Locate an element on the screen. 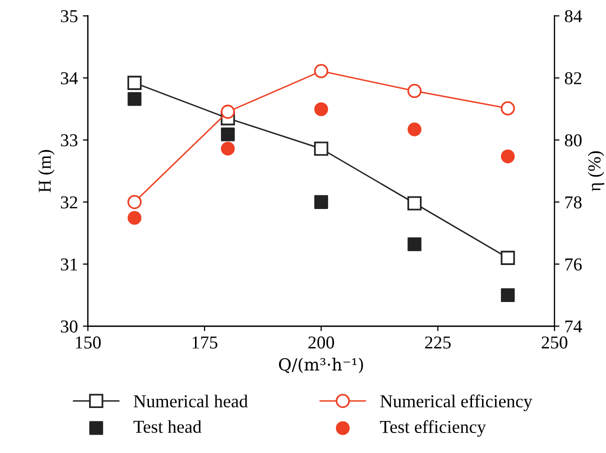 The height and width of the screenshot is (453, 606). y2-tick-label: 80 is located at coordinates (573, 140).